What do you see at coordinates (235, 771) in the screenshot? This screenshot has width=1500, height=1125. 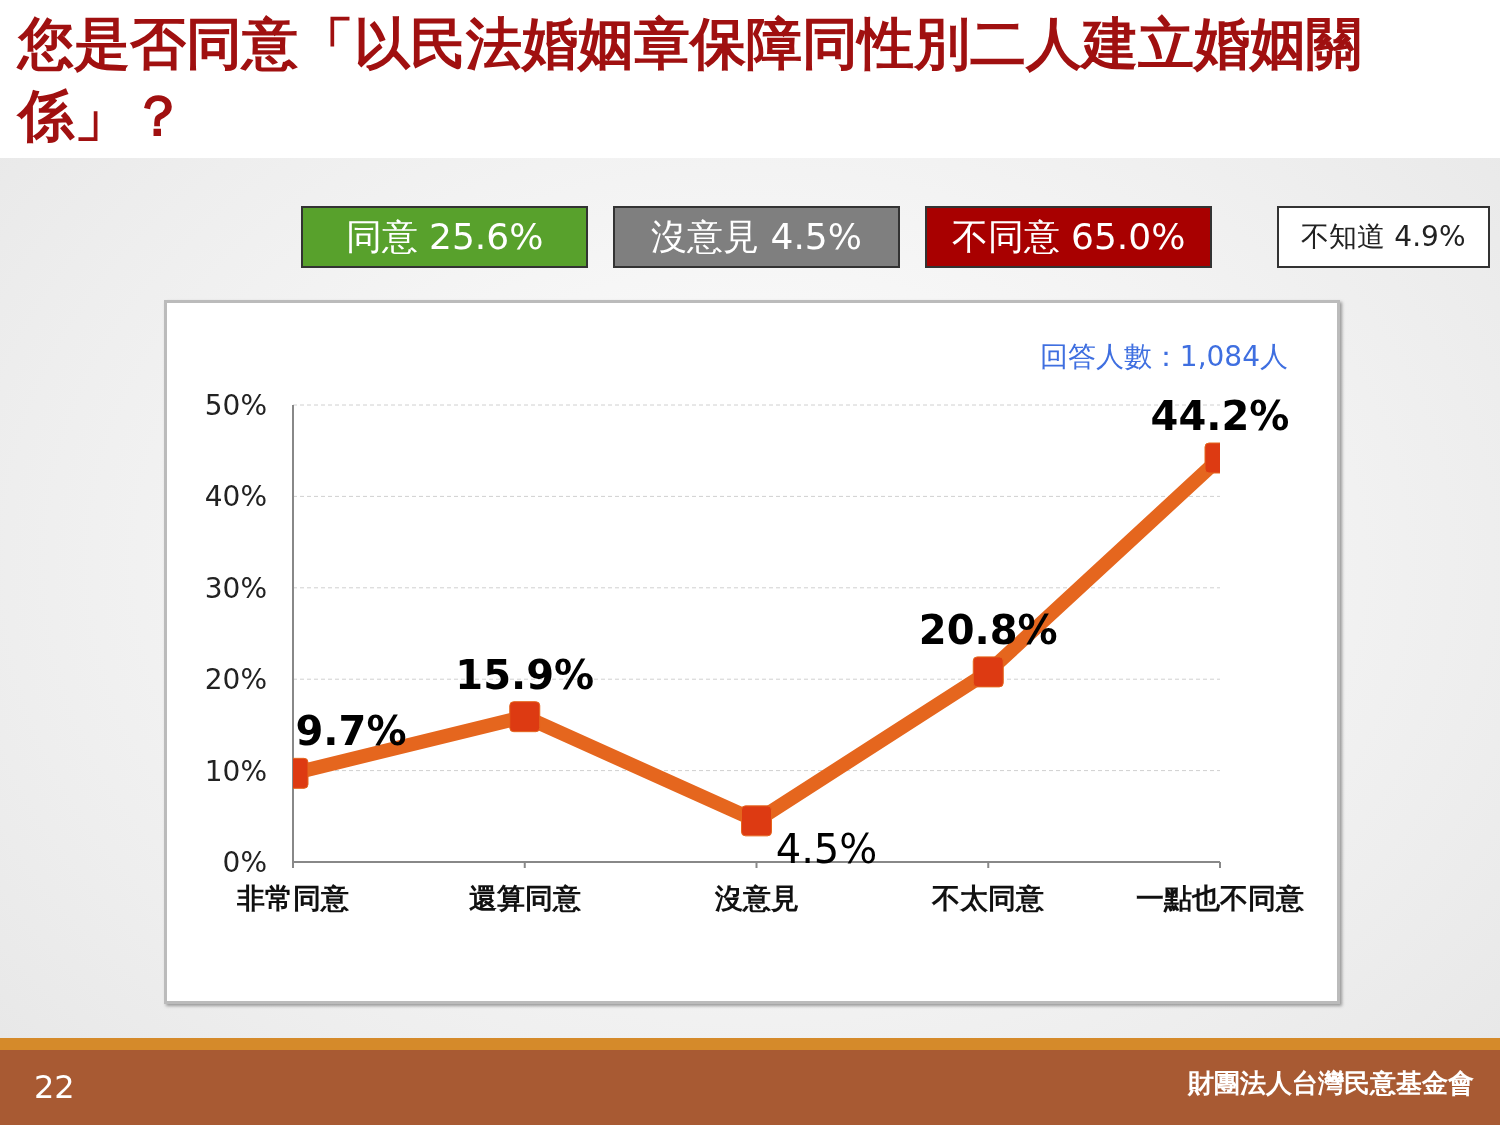 I see `y-tick-label: 10%` at bounding box center [235, 771].